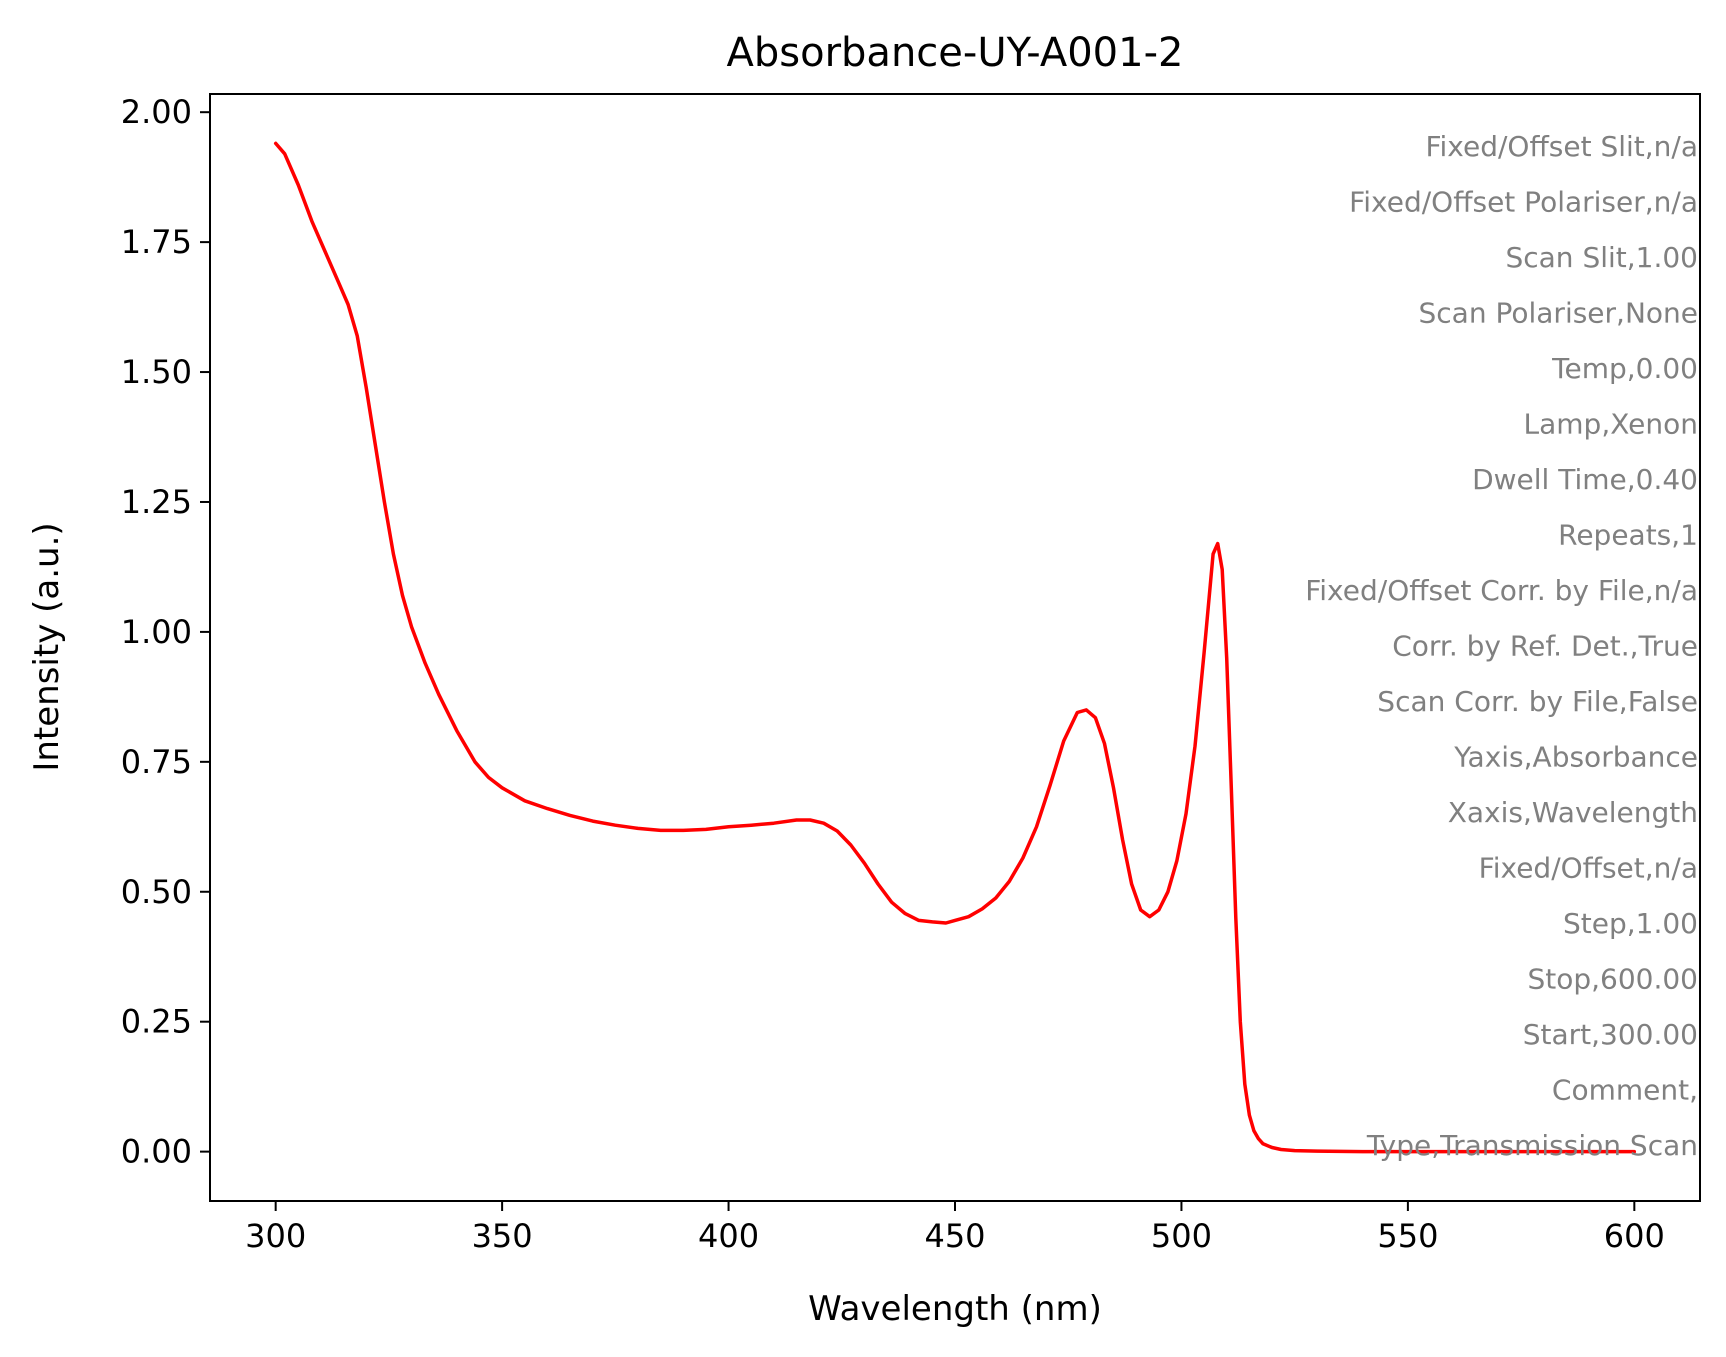 The width and height of the screenshot is (1726, 1357). What do you see at coordinates (954, 1236) in the screenshot?
I see `x-tick-label: 450` at bounding box center [954, 1236].